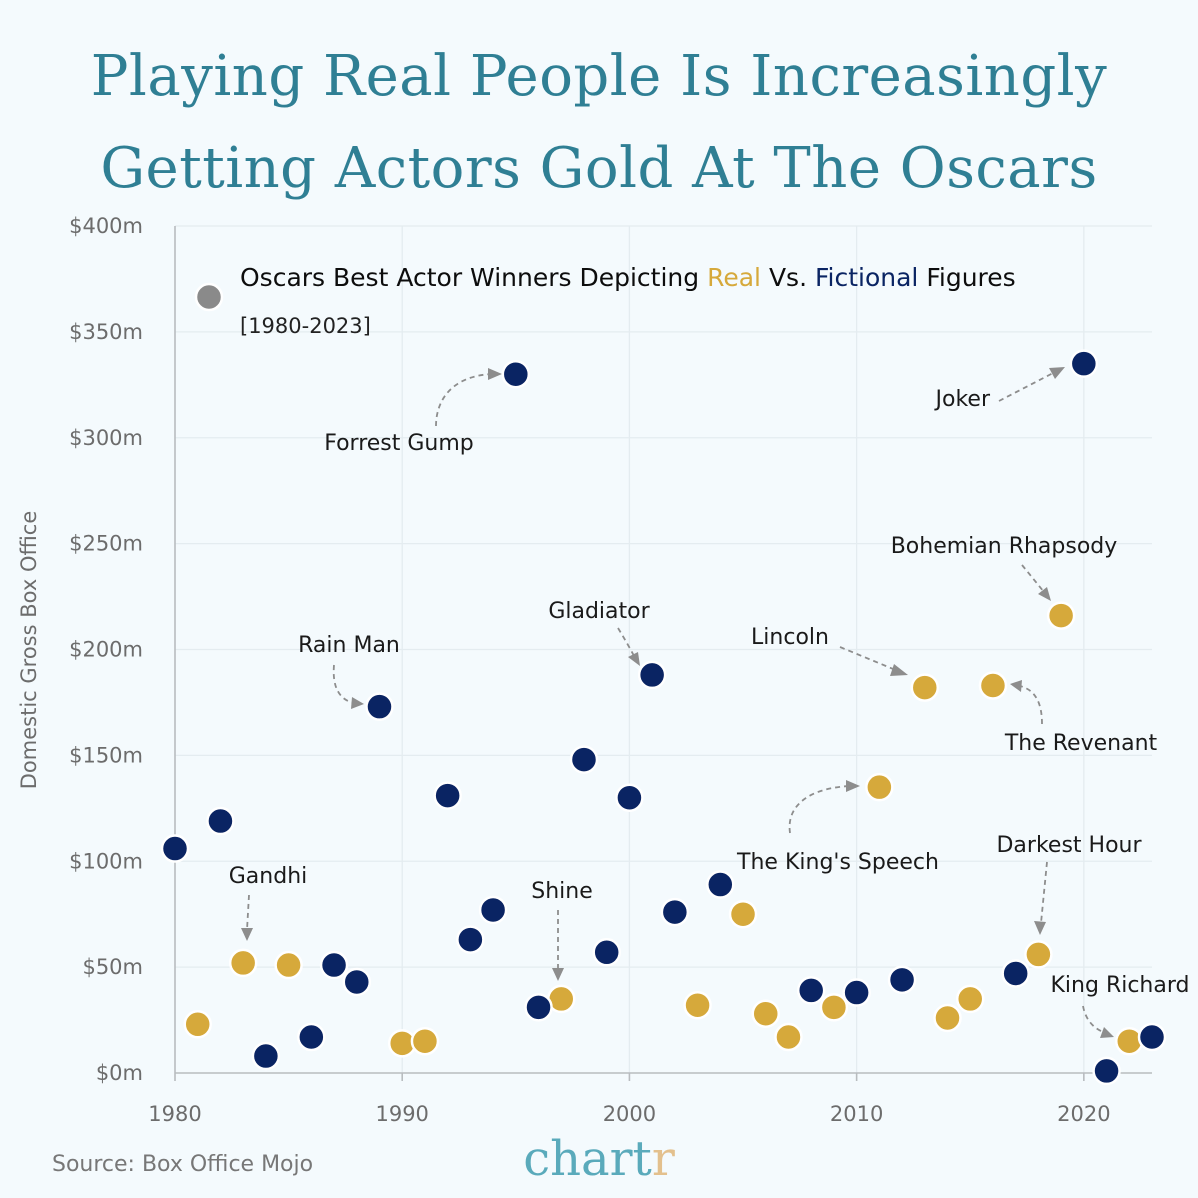 This screenshot has height=1198, width=1198. I want to click on y-tick-label: $300m, so click(106, 438).